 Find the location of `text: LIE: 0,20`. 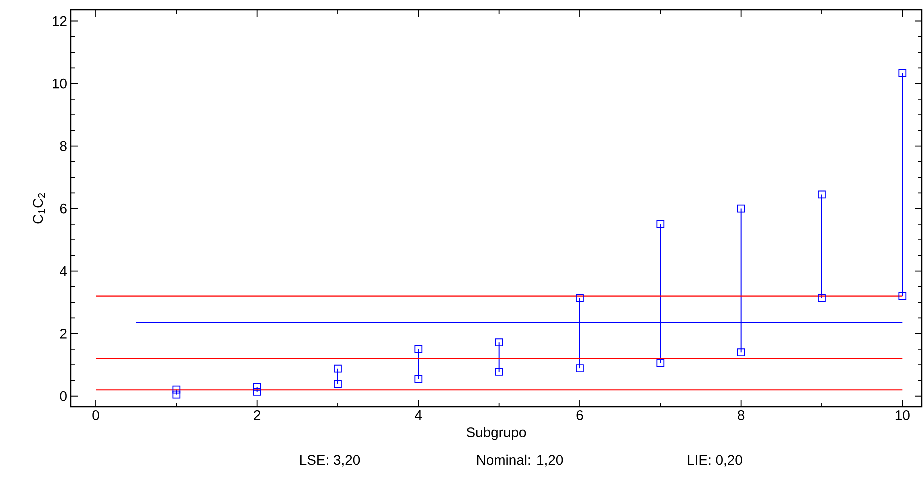

text: LIE: 0,20 is located at coordinates (715, 461).